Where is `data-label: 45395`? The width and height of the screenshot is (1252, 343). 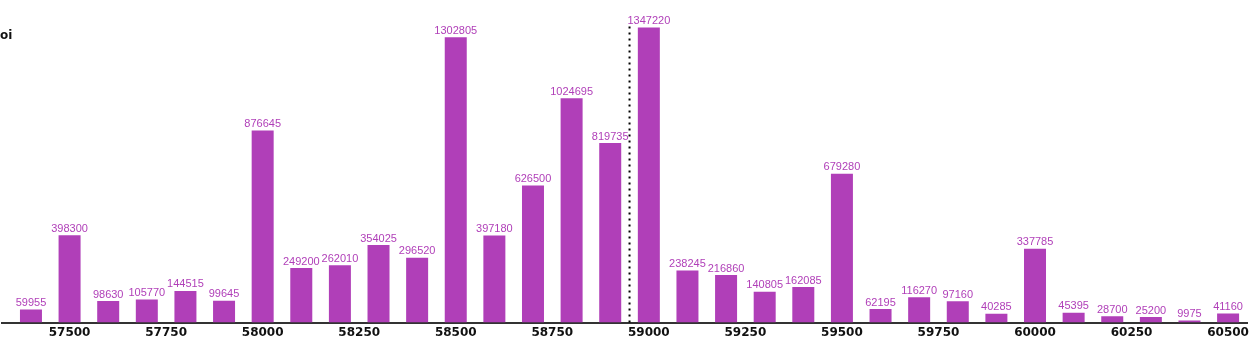 data-label: 45395 is located at coordinates (1073, 305).